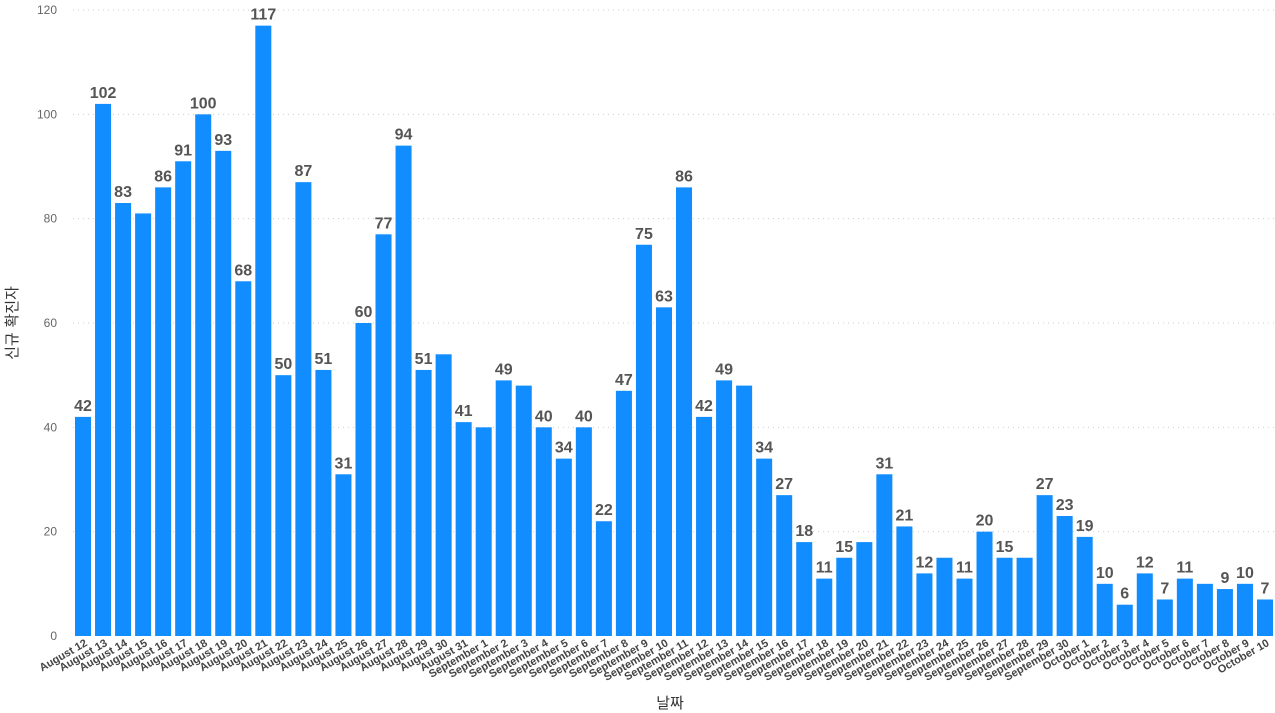 This screenshot has width=1275, height=713. I want to click on y-tick-label: 120, so click(47, 10).